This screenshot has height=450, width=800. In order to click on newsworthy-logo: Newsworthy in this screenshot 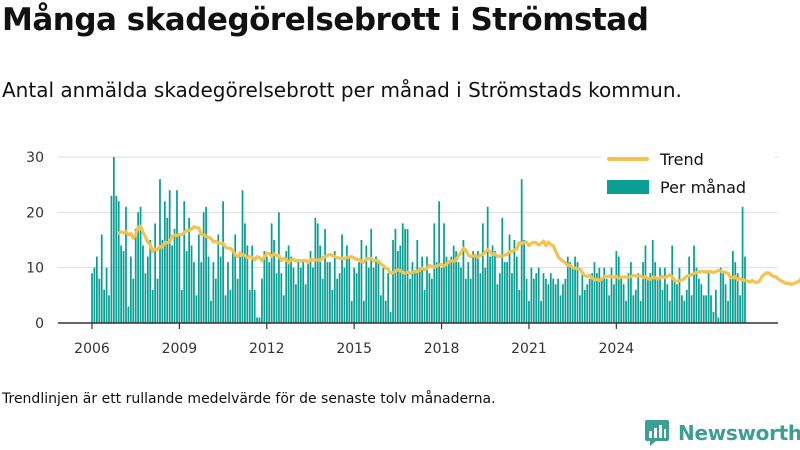, I will do `click(722, 433)`.